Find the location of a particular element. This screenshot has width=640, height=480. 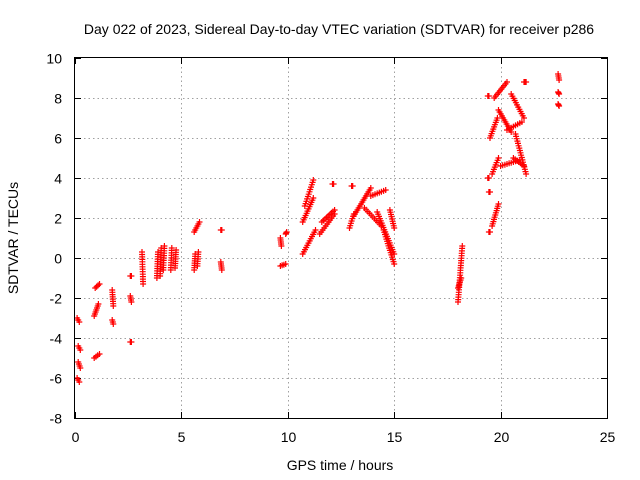

x-tick-label: 15 is located at coordinates (395, 437).